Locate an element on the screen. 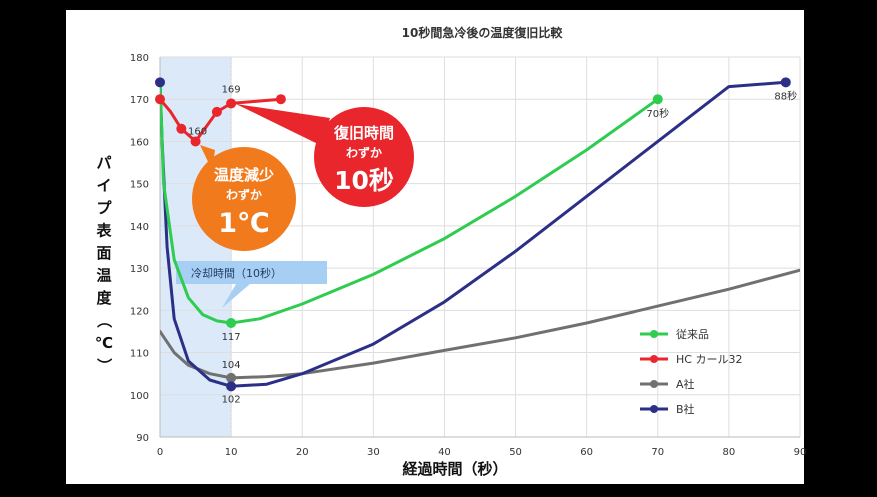 This screenshot has height=497, width=877. y-tick-120: 120 is located at coordinates (139, 311).